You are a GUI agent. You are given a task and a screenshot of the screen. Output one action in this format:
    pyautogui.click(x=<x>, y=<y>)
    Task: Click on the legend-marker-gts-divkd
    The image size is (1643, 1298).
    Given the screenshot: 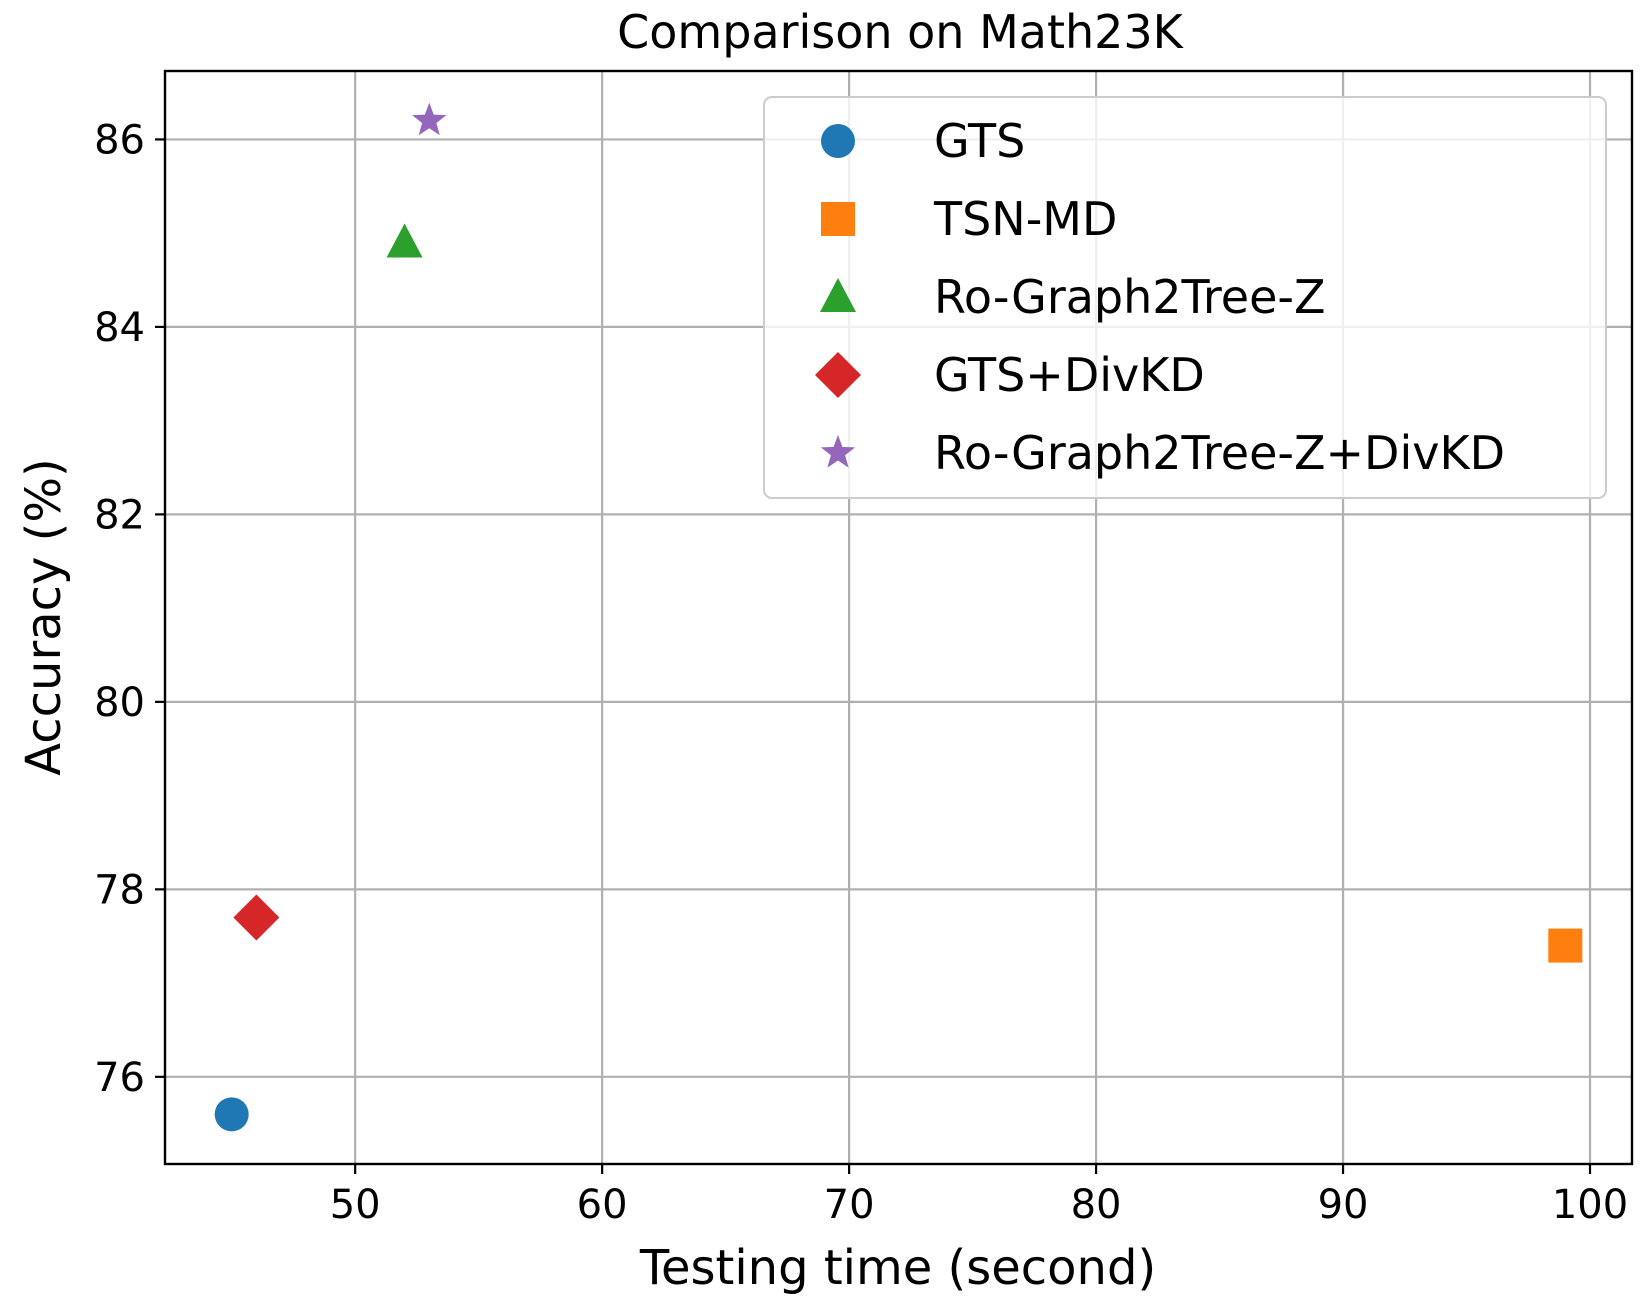 What is the action you would take?
    pyautogui.click(x=838, y=375)
    